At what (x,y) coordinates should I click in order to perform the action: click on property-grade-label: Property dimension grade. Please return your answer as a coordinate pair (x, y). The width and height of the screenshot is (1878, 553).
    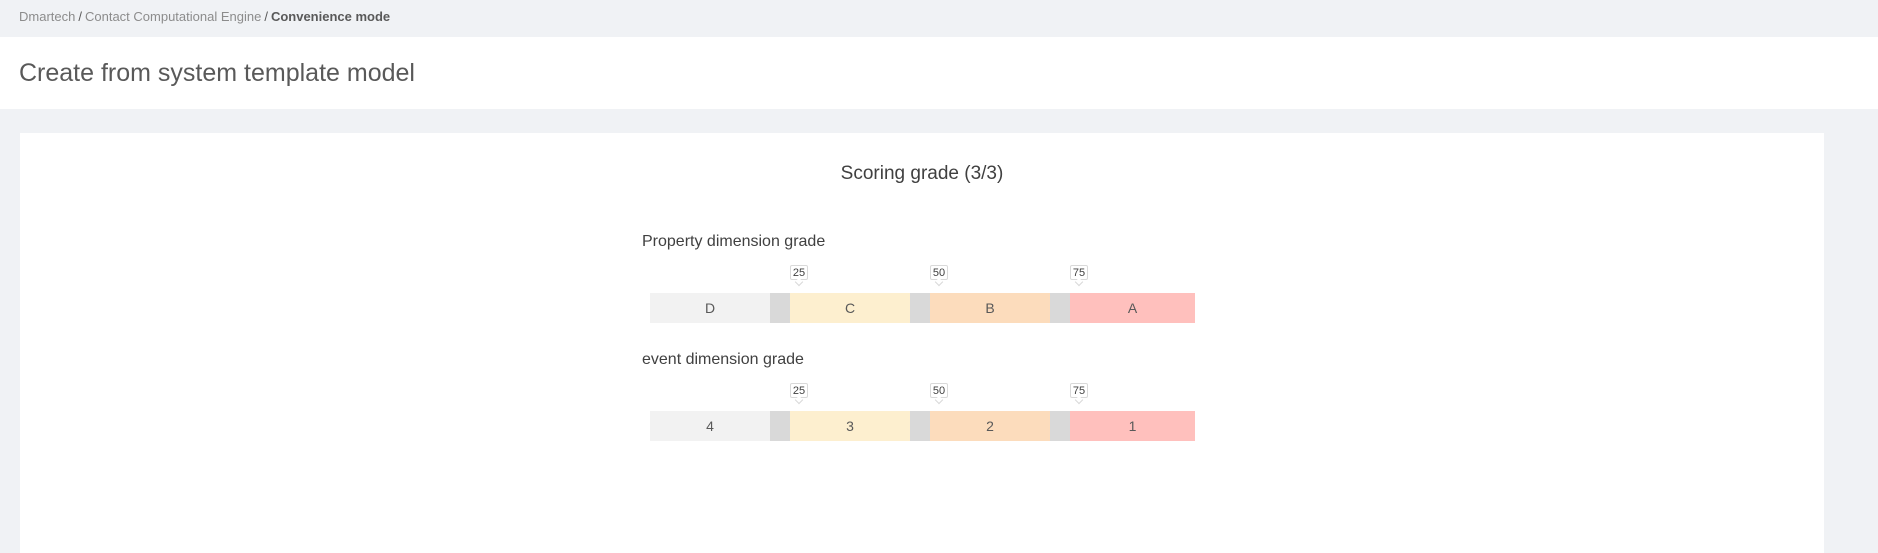
    Looking at the image, I should click on (734, 241).